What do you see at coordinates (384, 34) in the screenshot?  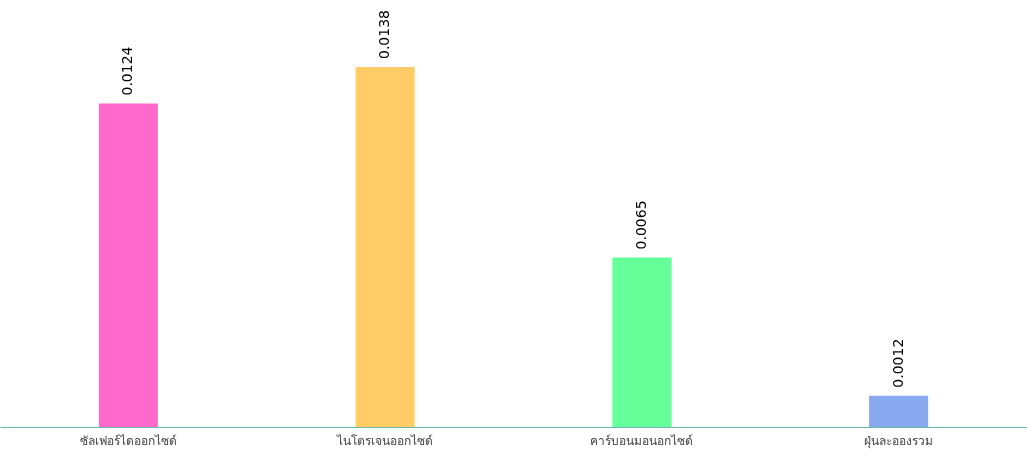 I see `data-label: 0.0138` at bounding box center [384, 34].